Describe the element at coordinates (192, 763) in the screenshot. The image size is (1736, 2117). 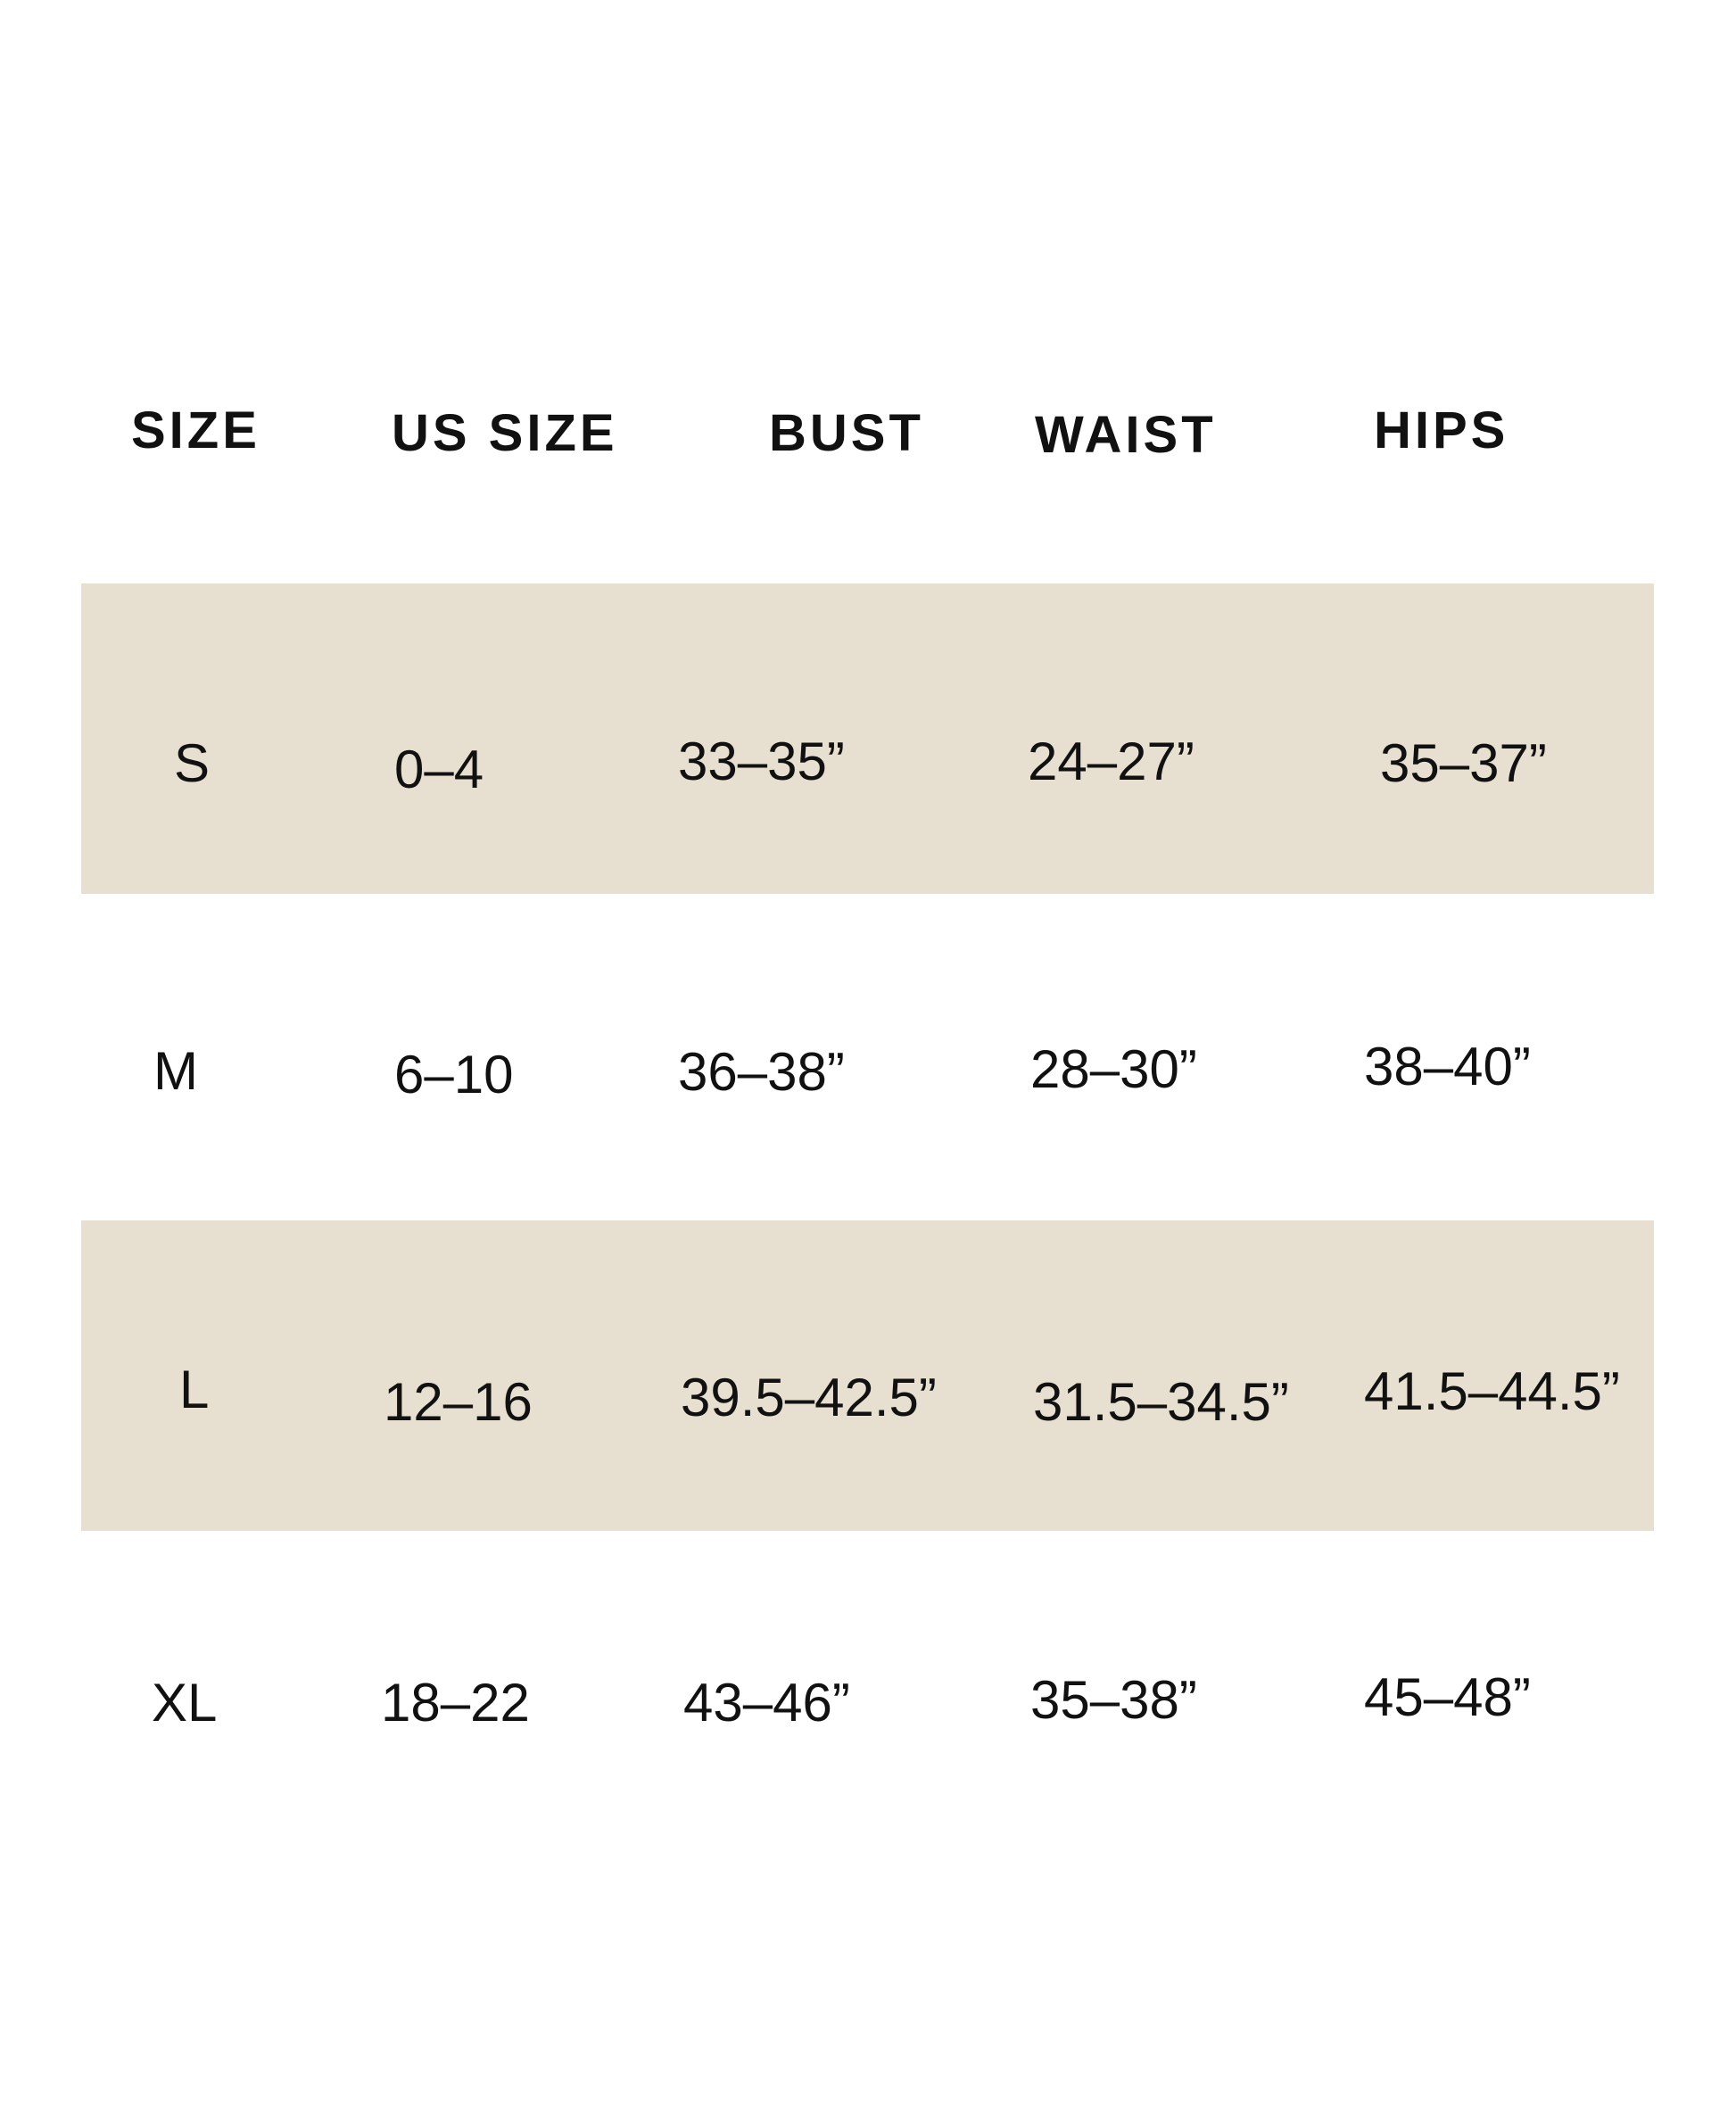
I see `cell-size: S` at that location.